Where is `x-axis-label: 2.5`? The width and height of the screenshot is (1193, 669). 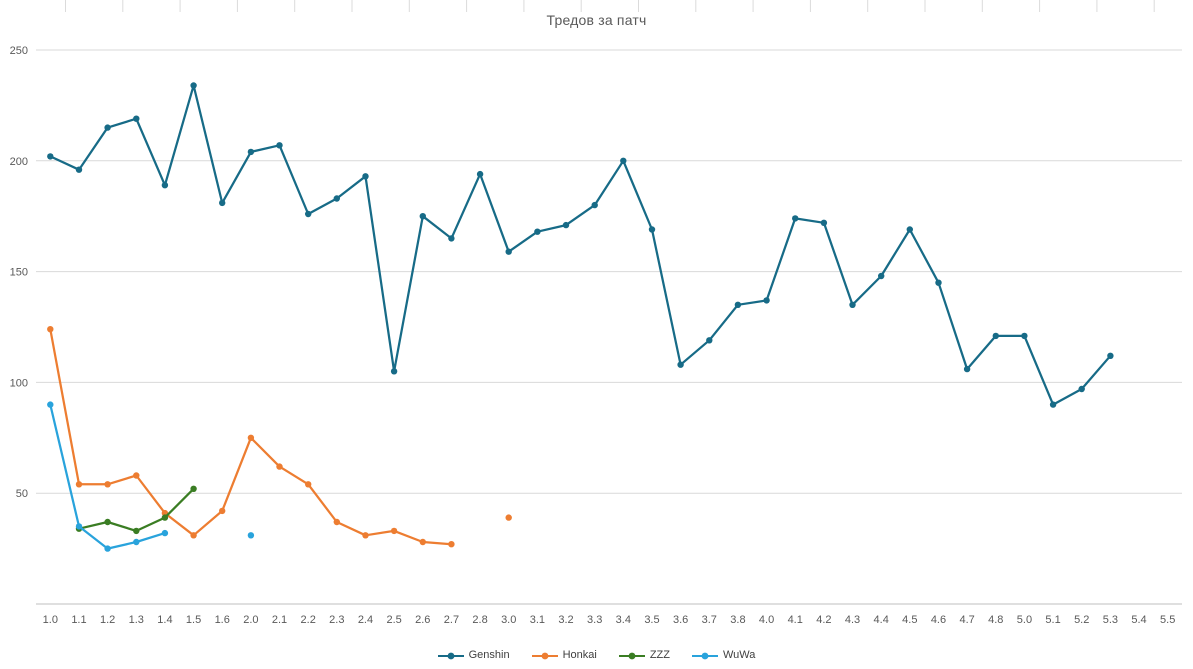 x-axis-label: 2.5 is located at coordinates (393, 620).